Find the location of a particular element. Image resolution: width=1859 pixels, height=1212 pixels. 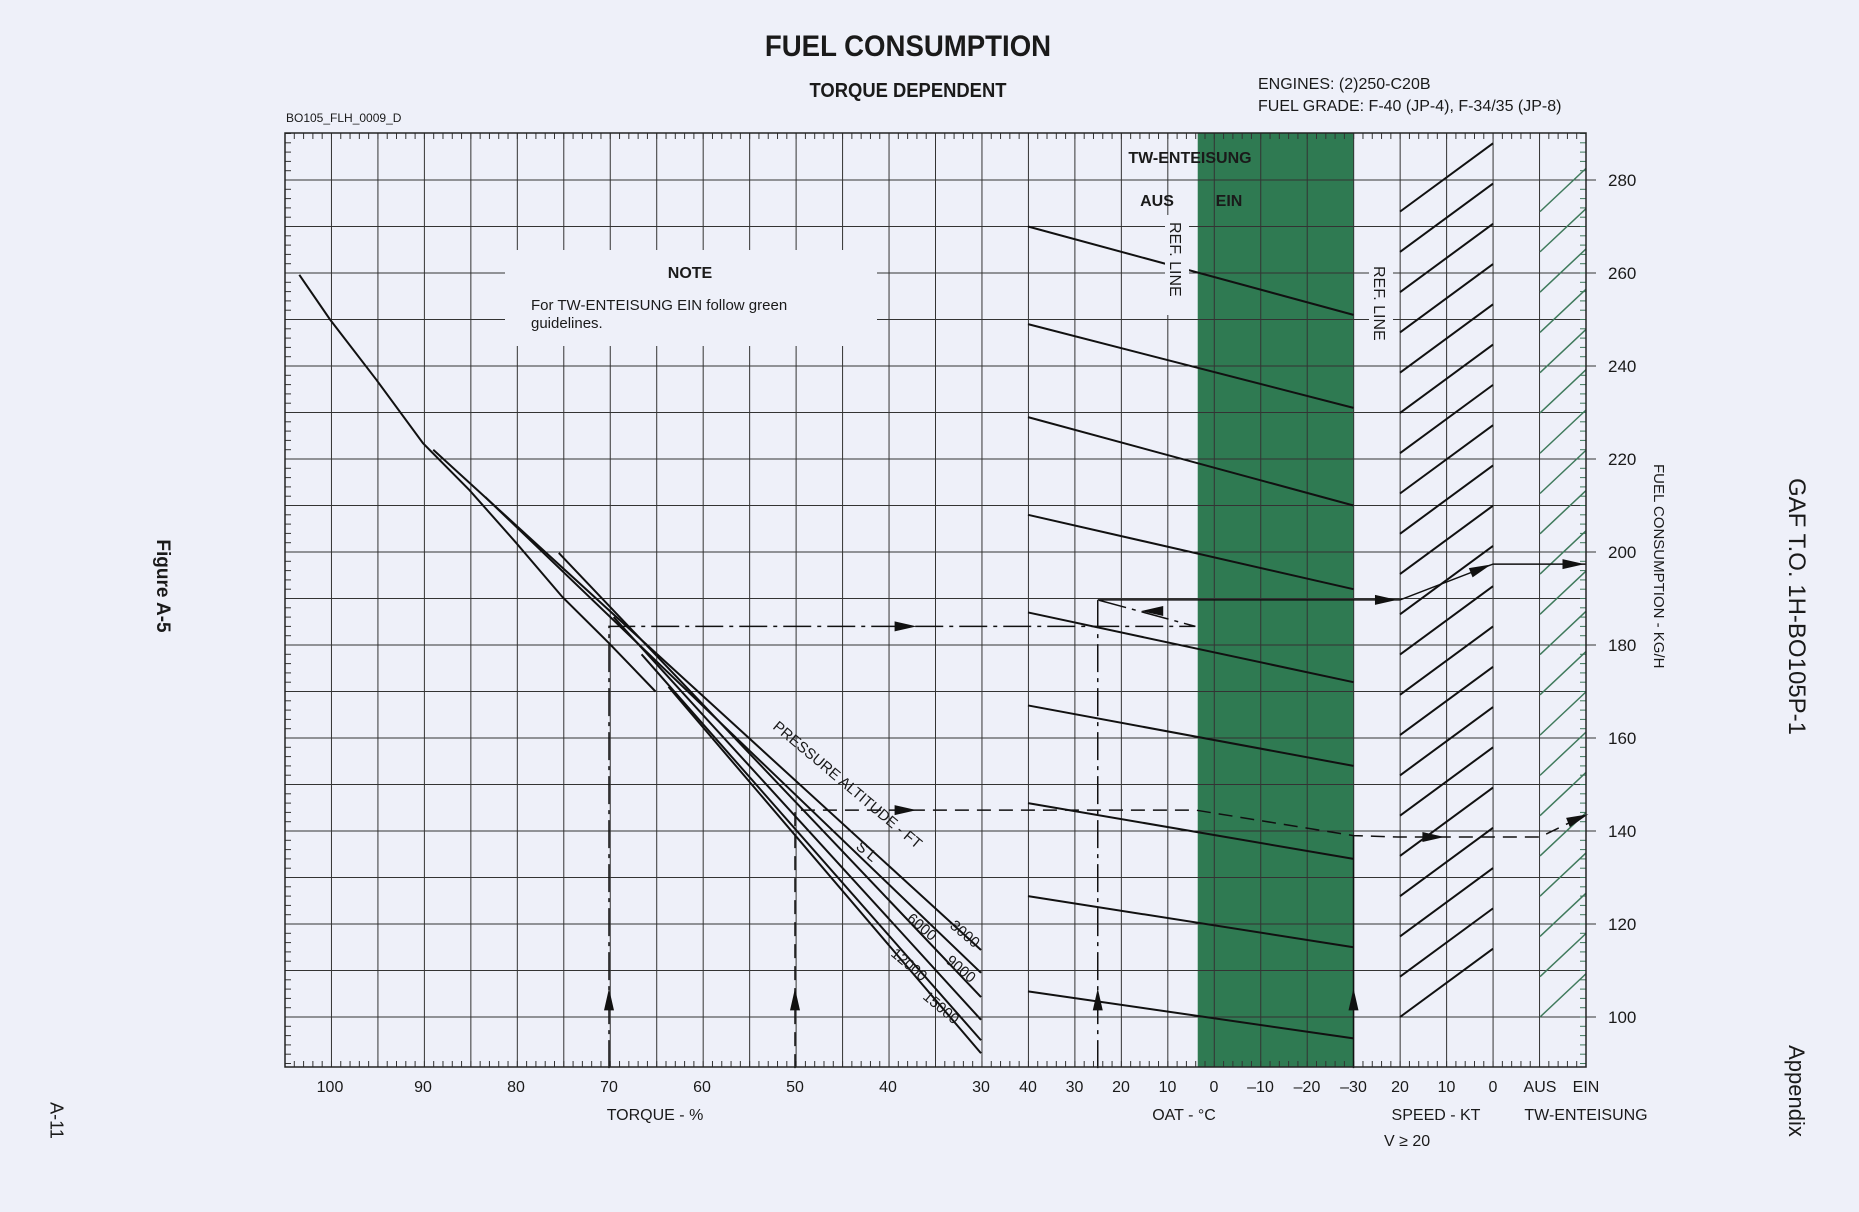

oat-tick-label: 10 is located at coordinates (1168, 1087).